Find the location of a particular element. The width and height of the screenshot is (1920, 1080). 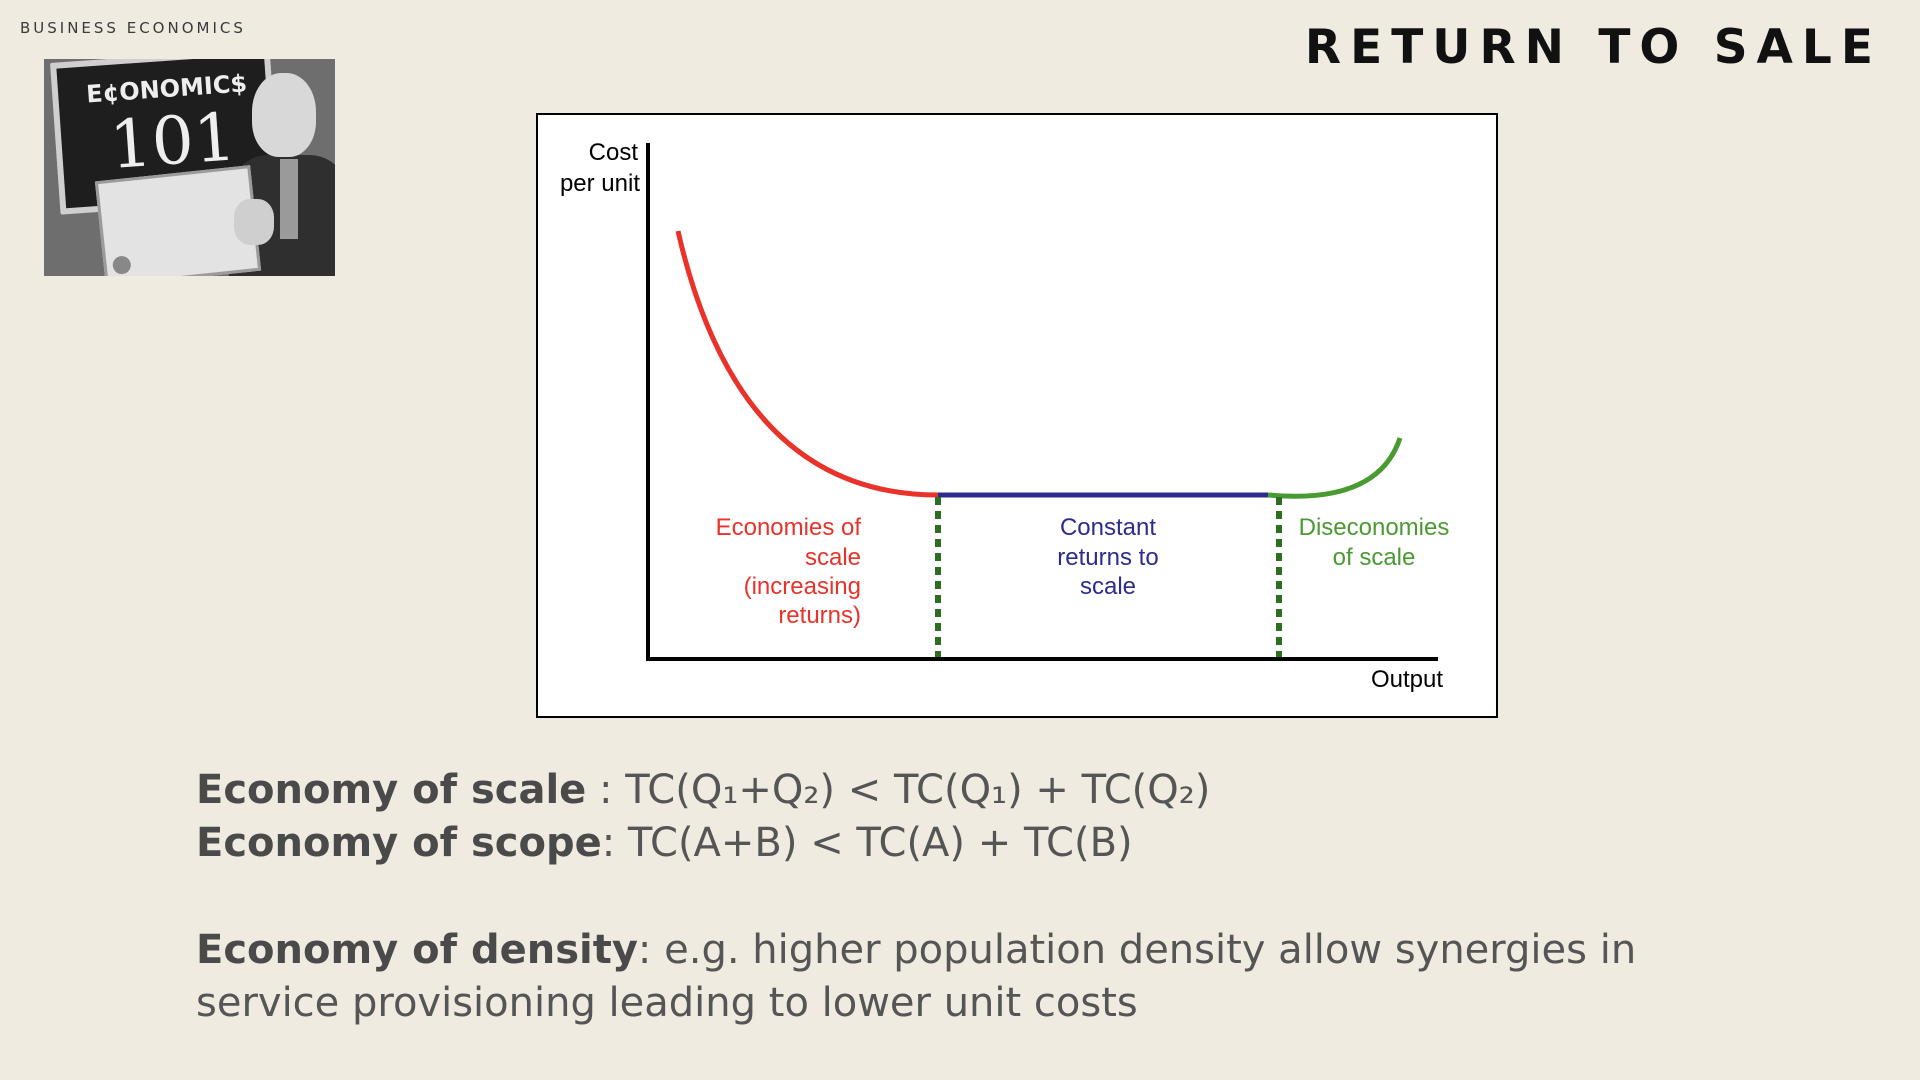

economies-label-line1: Economies of is located at coordinates (789, 527).